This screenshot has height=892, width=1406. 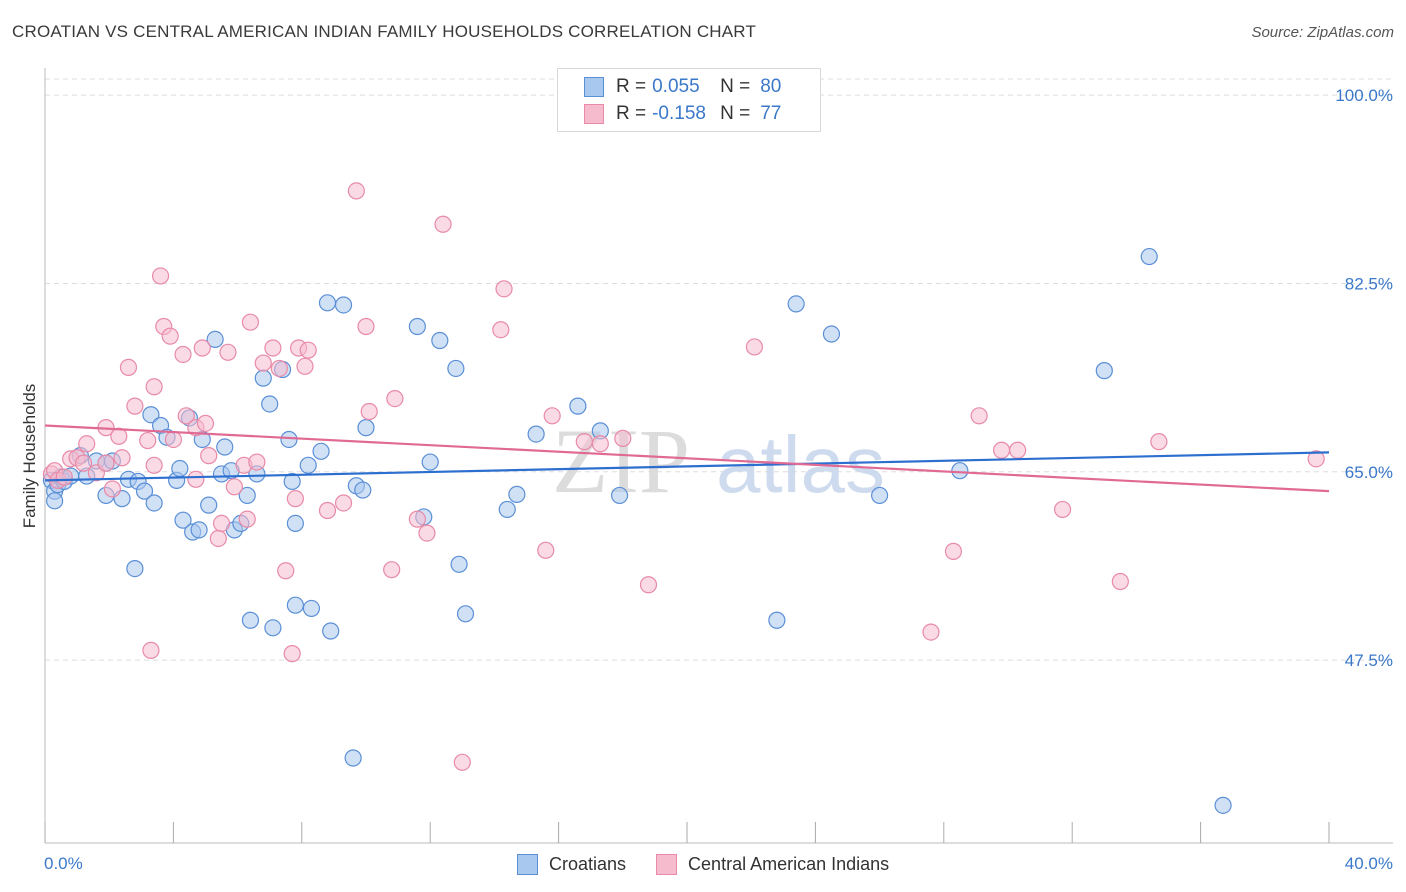 What do you see at coordinates (29, 456) in the screenshot?
I see `y-axis-label: Family Households` at bounding box center [29, 456].